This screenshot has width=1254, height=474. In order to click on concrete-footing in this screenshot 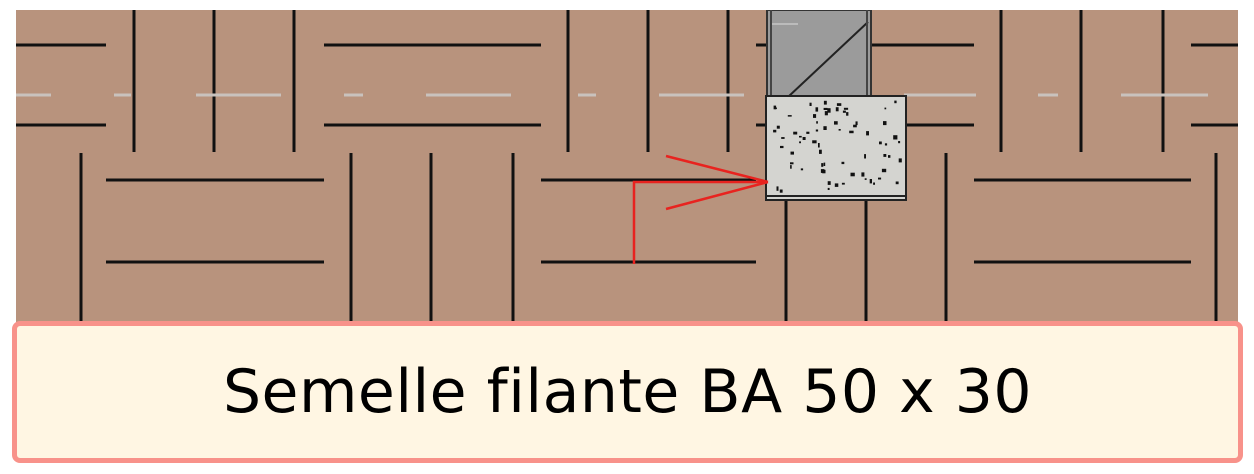, I will do `click(836, 148)`.